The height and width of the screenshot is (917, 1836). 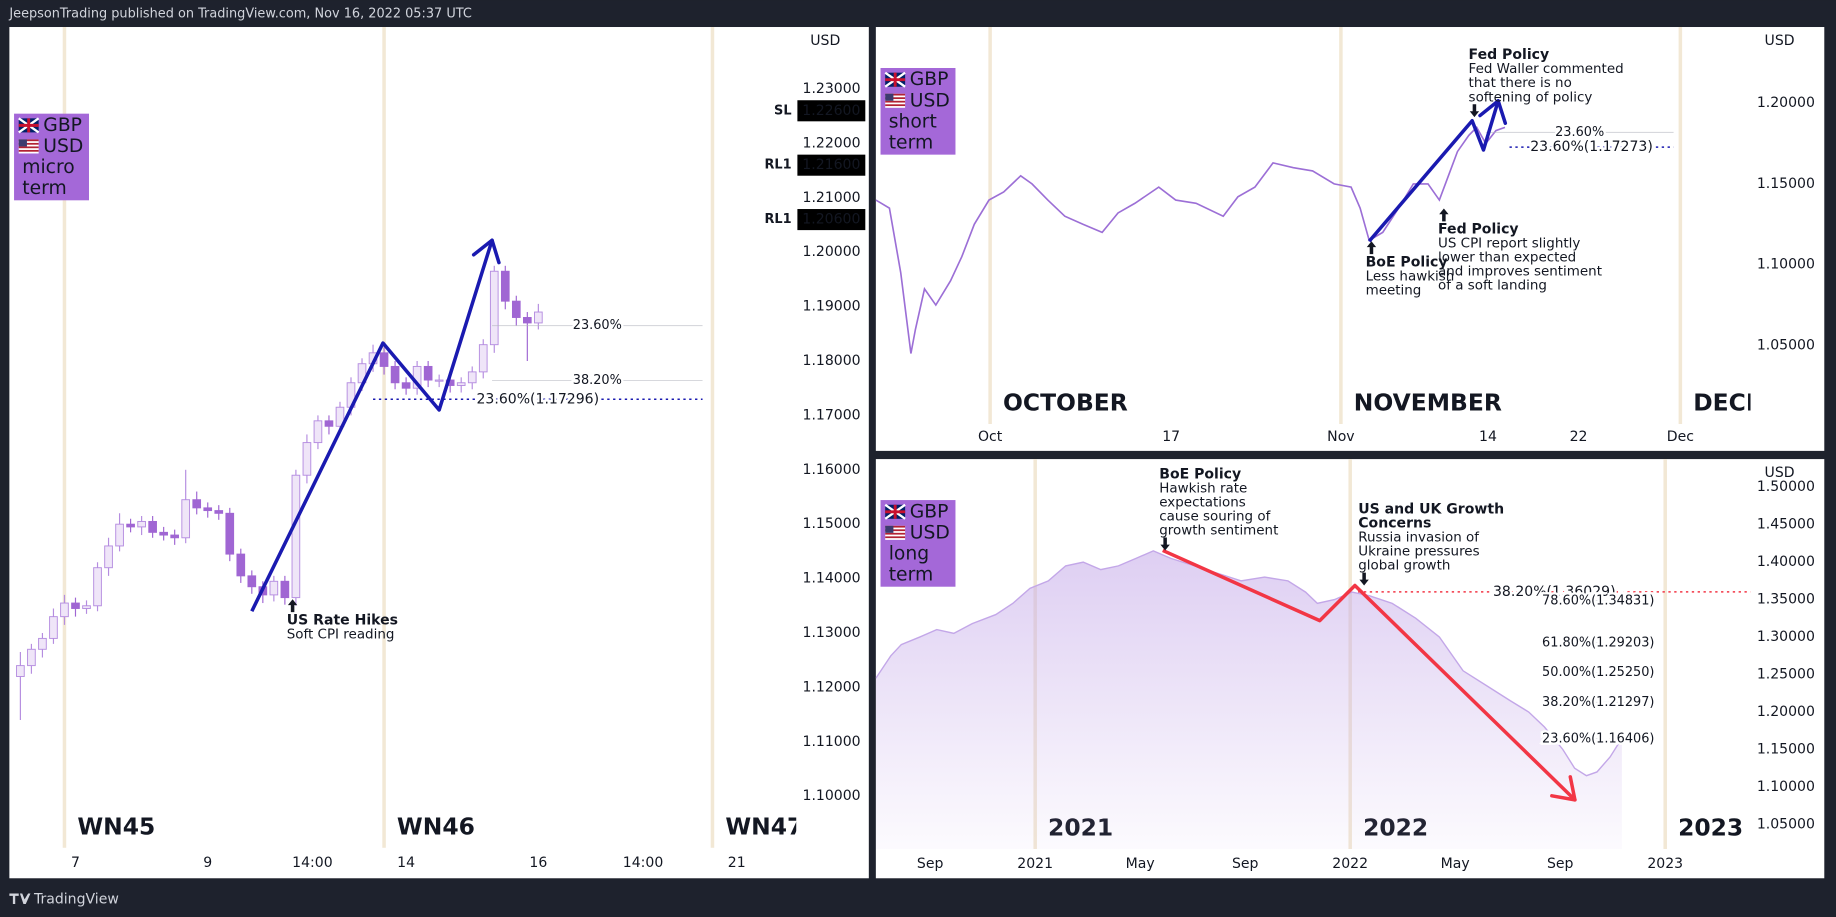 I want to click on badge-text: term, so click(x=911, y=575).